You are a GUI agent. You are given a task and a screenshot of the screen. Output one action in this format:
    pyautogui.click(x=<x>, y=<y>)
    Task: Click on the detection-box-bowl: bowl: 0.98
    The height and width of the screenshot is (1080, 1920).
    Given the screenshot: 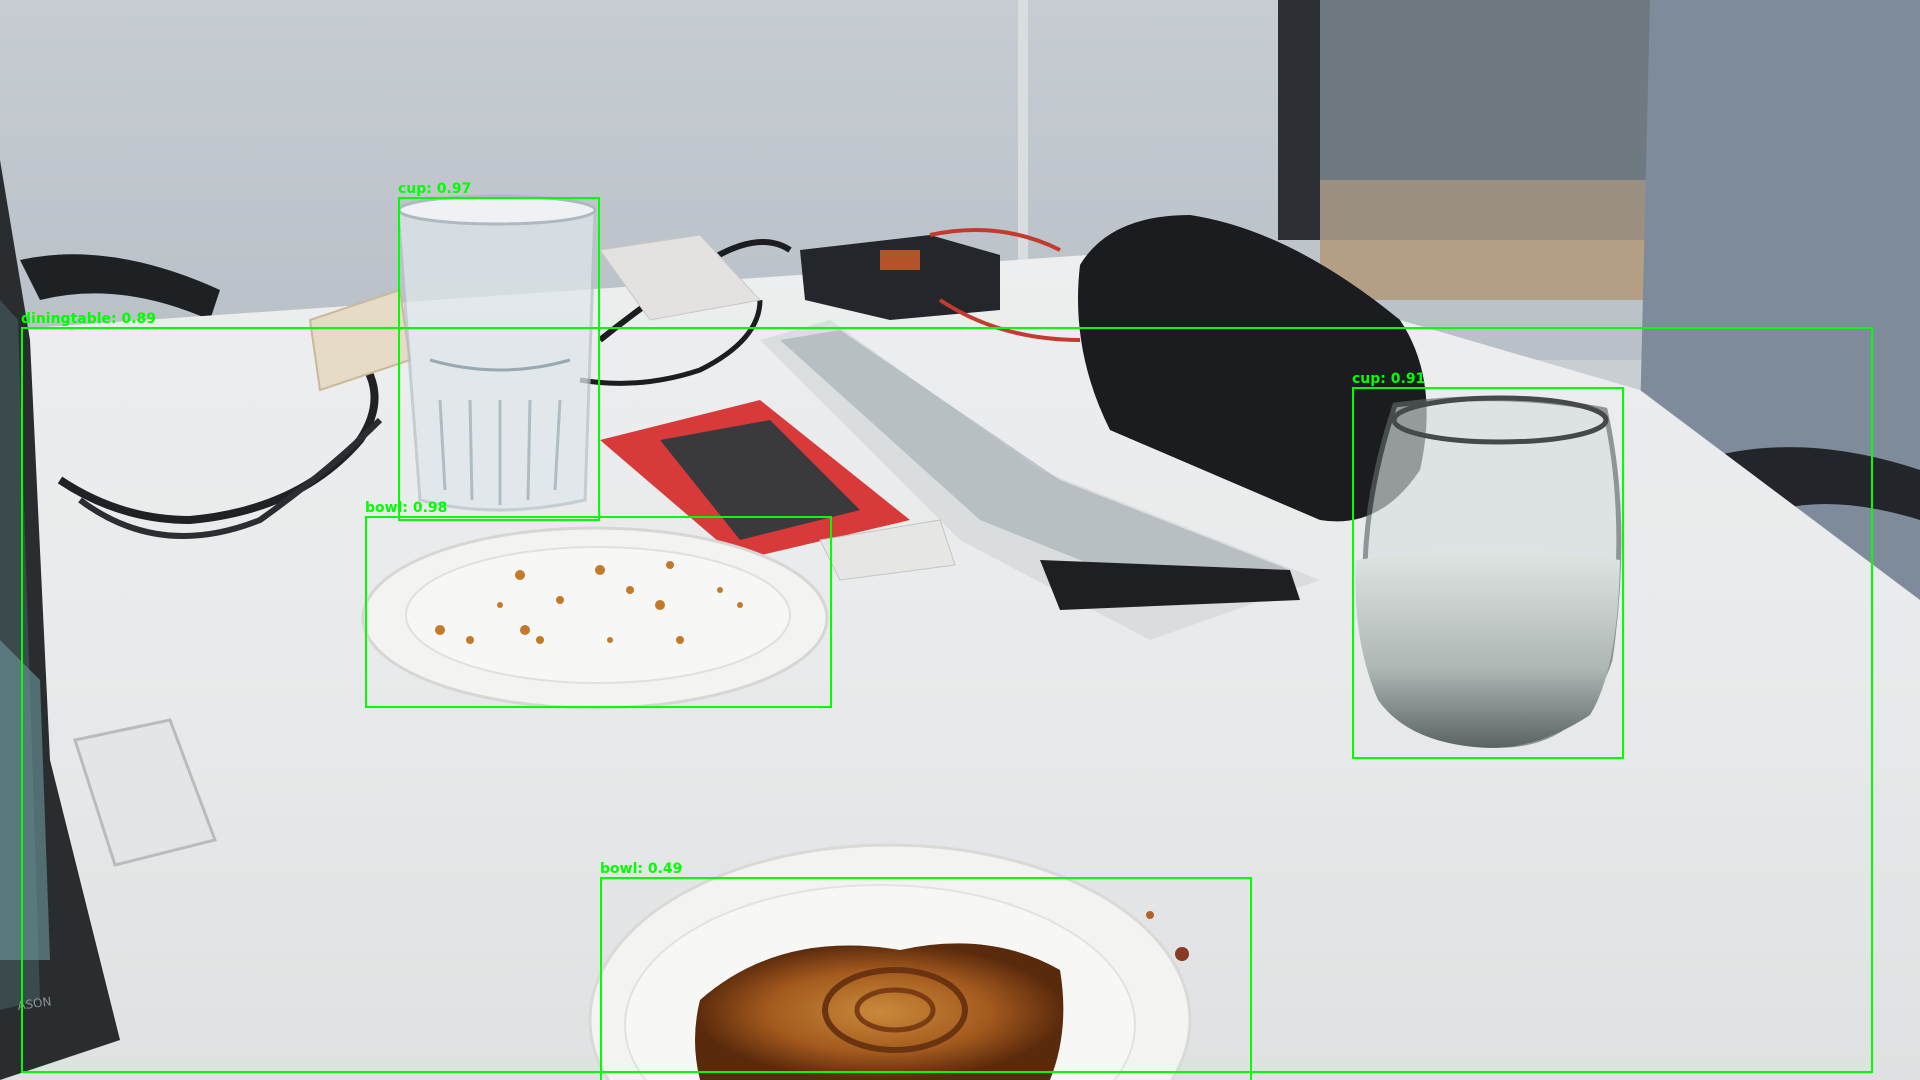 What is the action you would take?
    pyautogui.click(x=598, y=604)
    